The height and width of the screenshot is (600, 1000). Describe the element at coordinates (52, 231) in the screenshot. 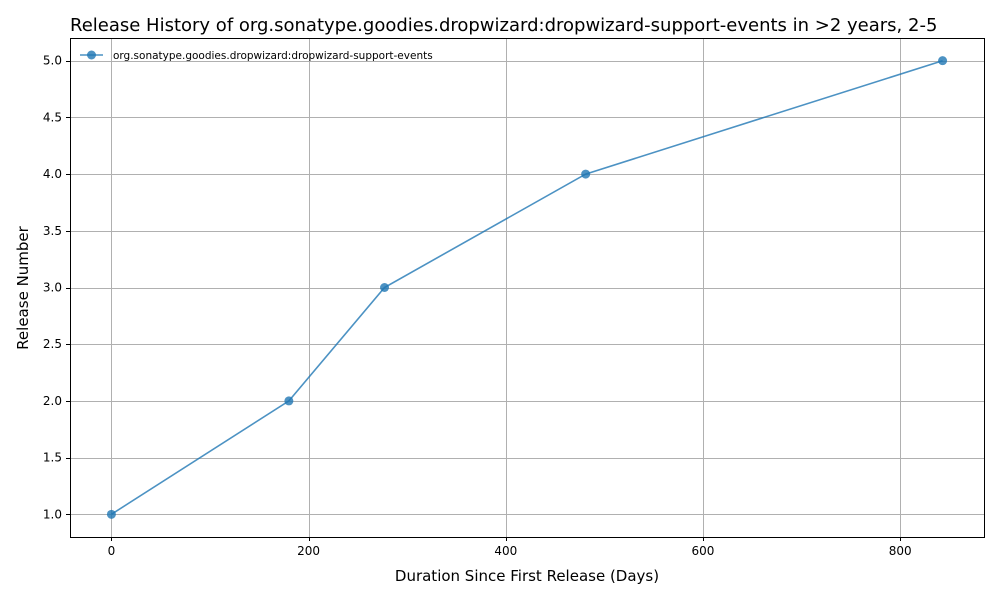

I see `y-tick-label: 3.5` at that location.